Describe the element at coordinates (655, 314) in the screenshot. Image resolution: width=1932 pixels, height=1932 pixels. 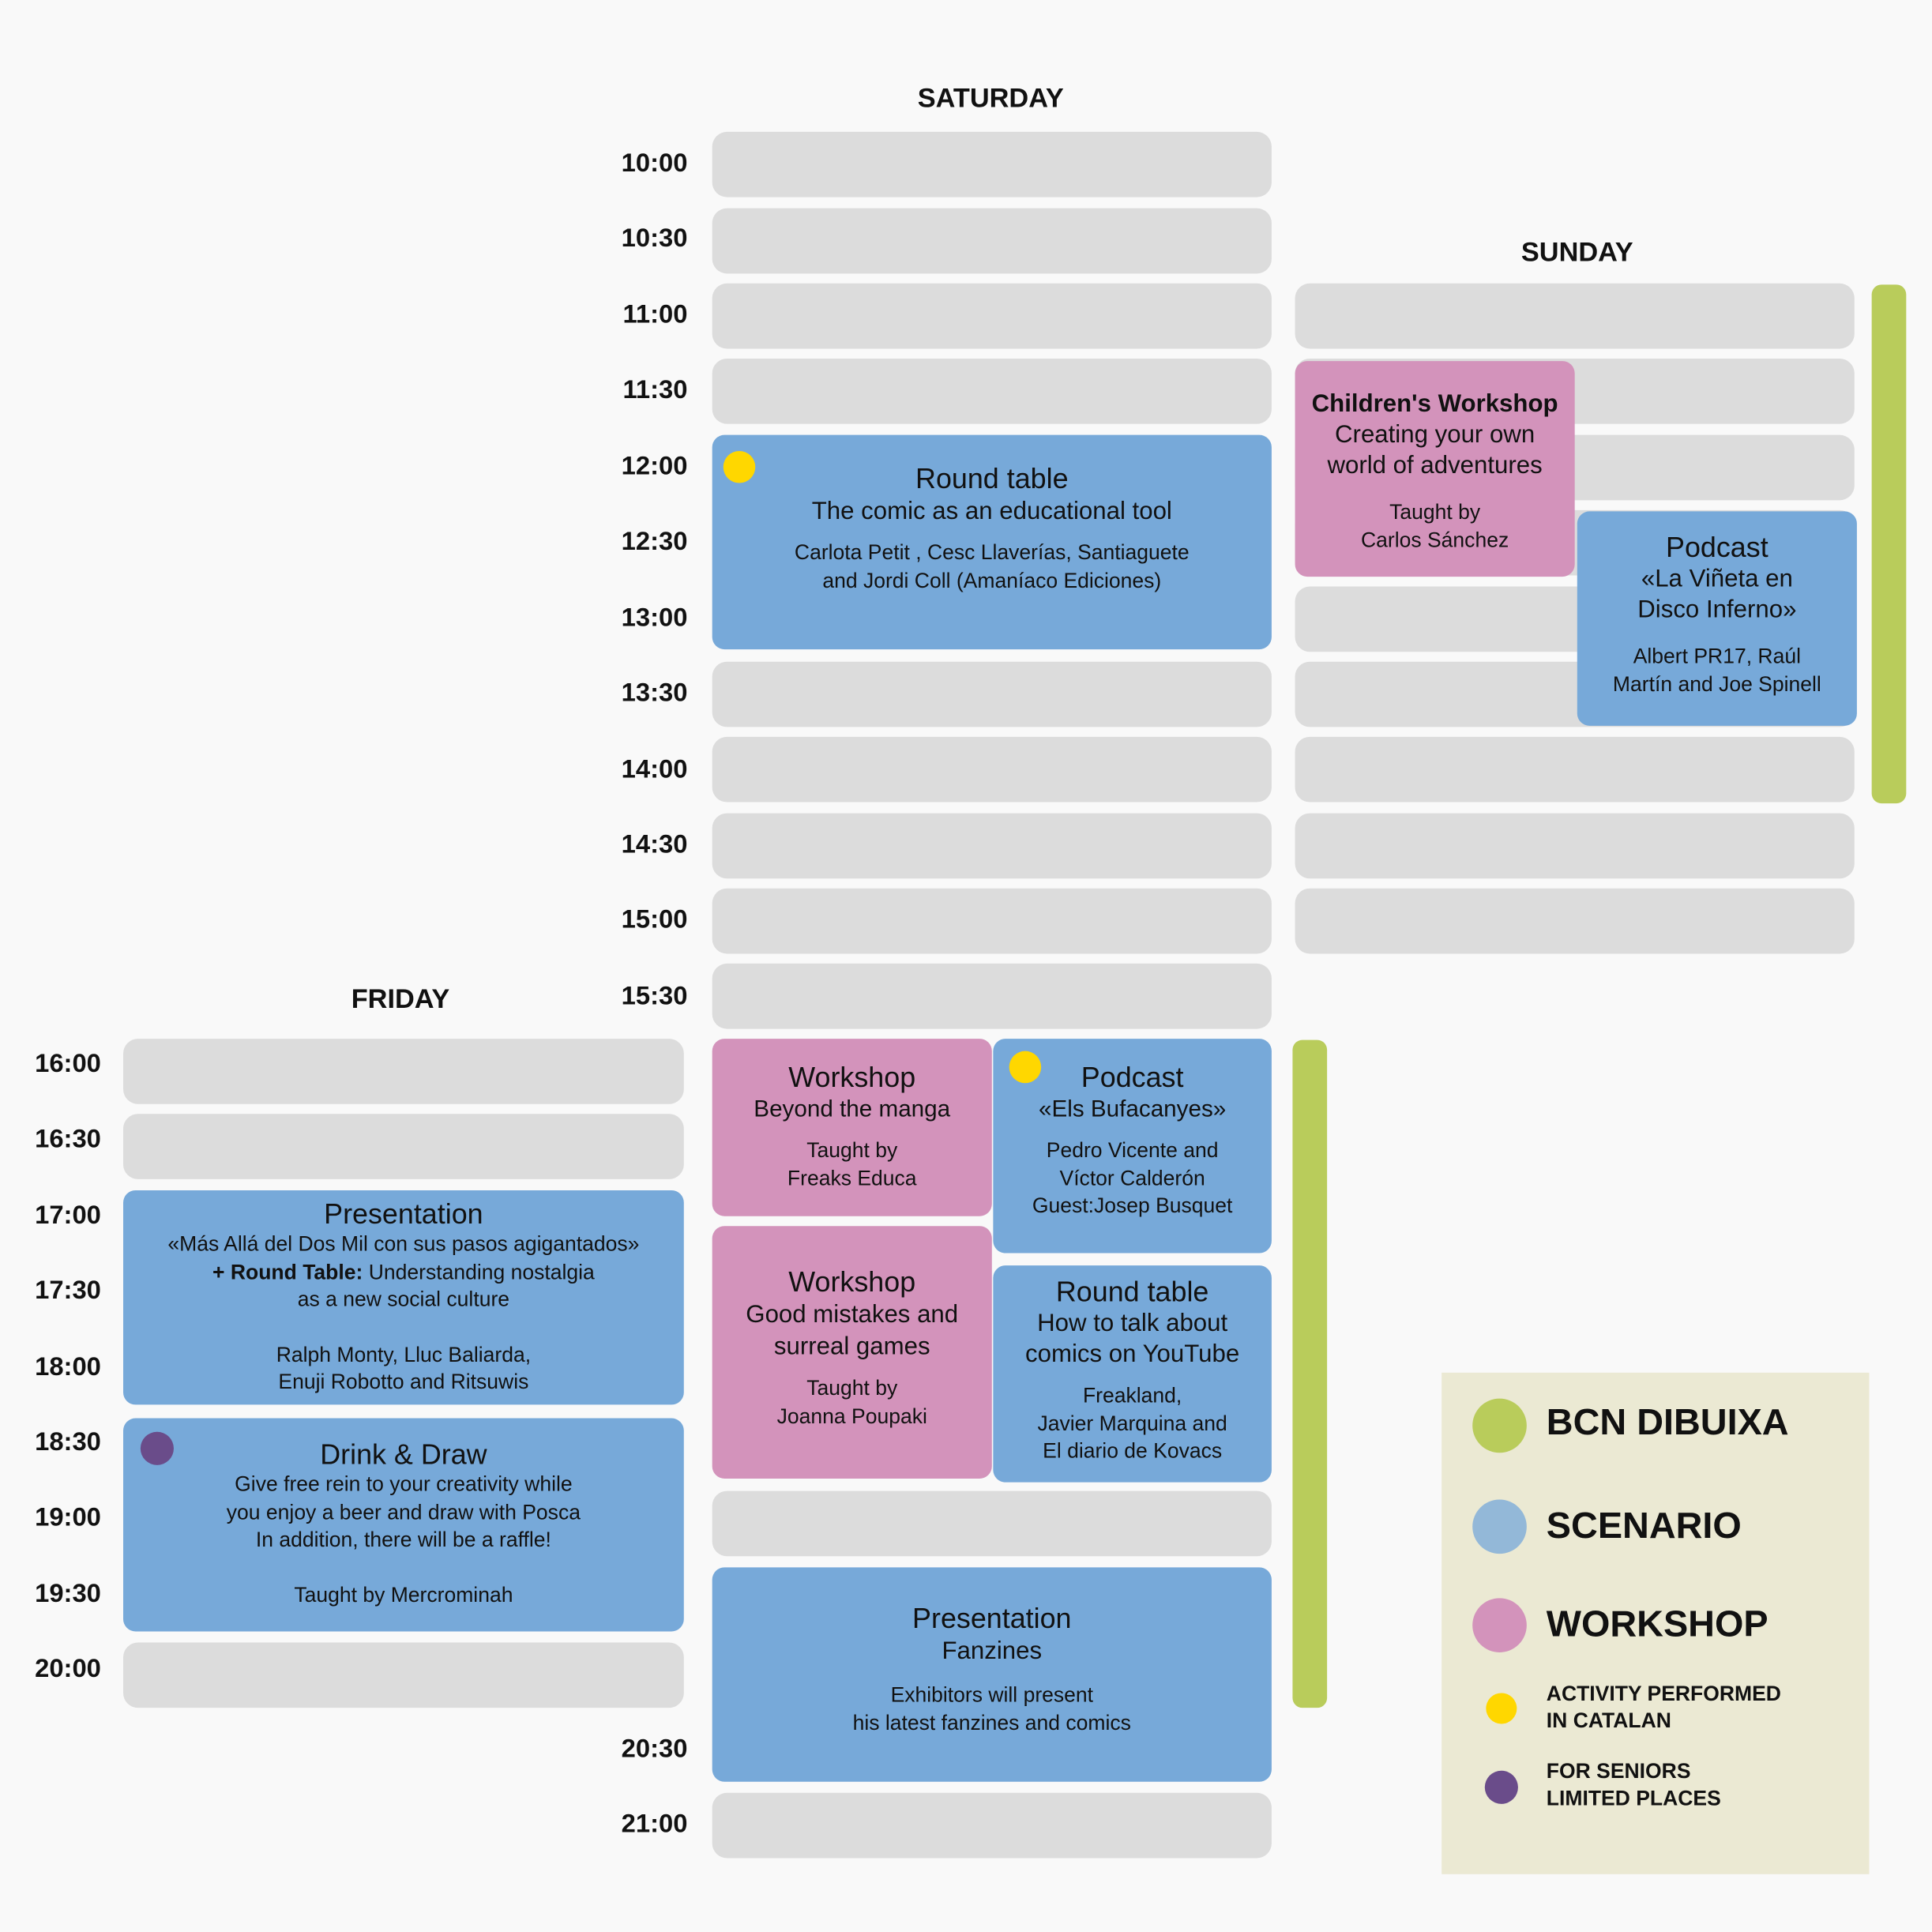
I see `time-label: 11:00` at that location.